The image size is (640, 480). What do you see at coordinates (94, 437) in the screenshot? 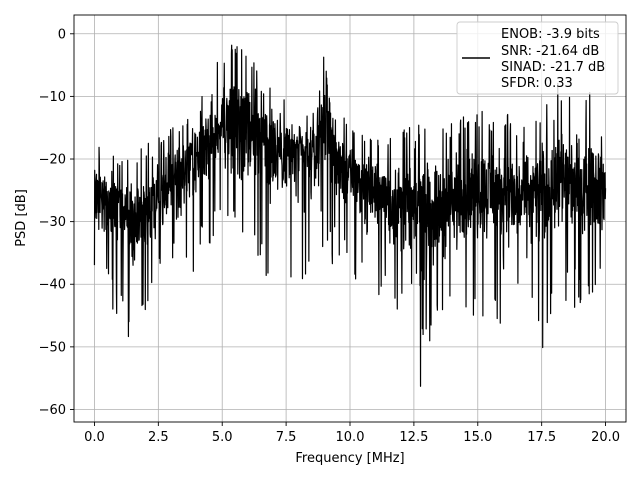
I see `x-tick-label: 0.0` at bounding box center [94, 437].